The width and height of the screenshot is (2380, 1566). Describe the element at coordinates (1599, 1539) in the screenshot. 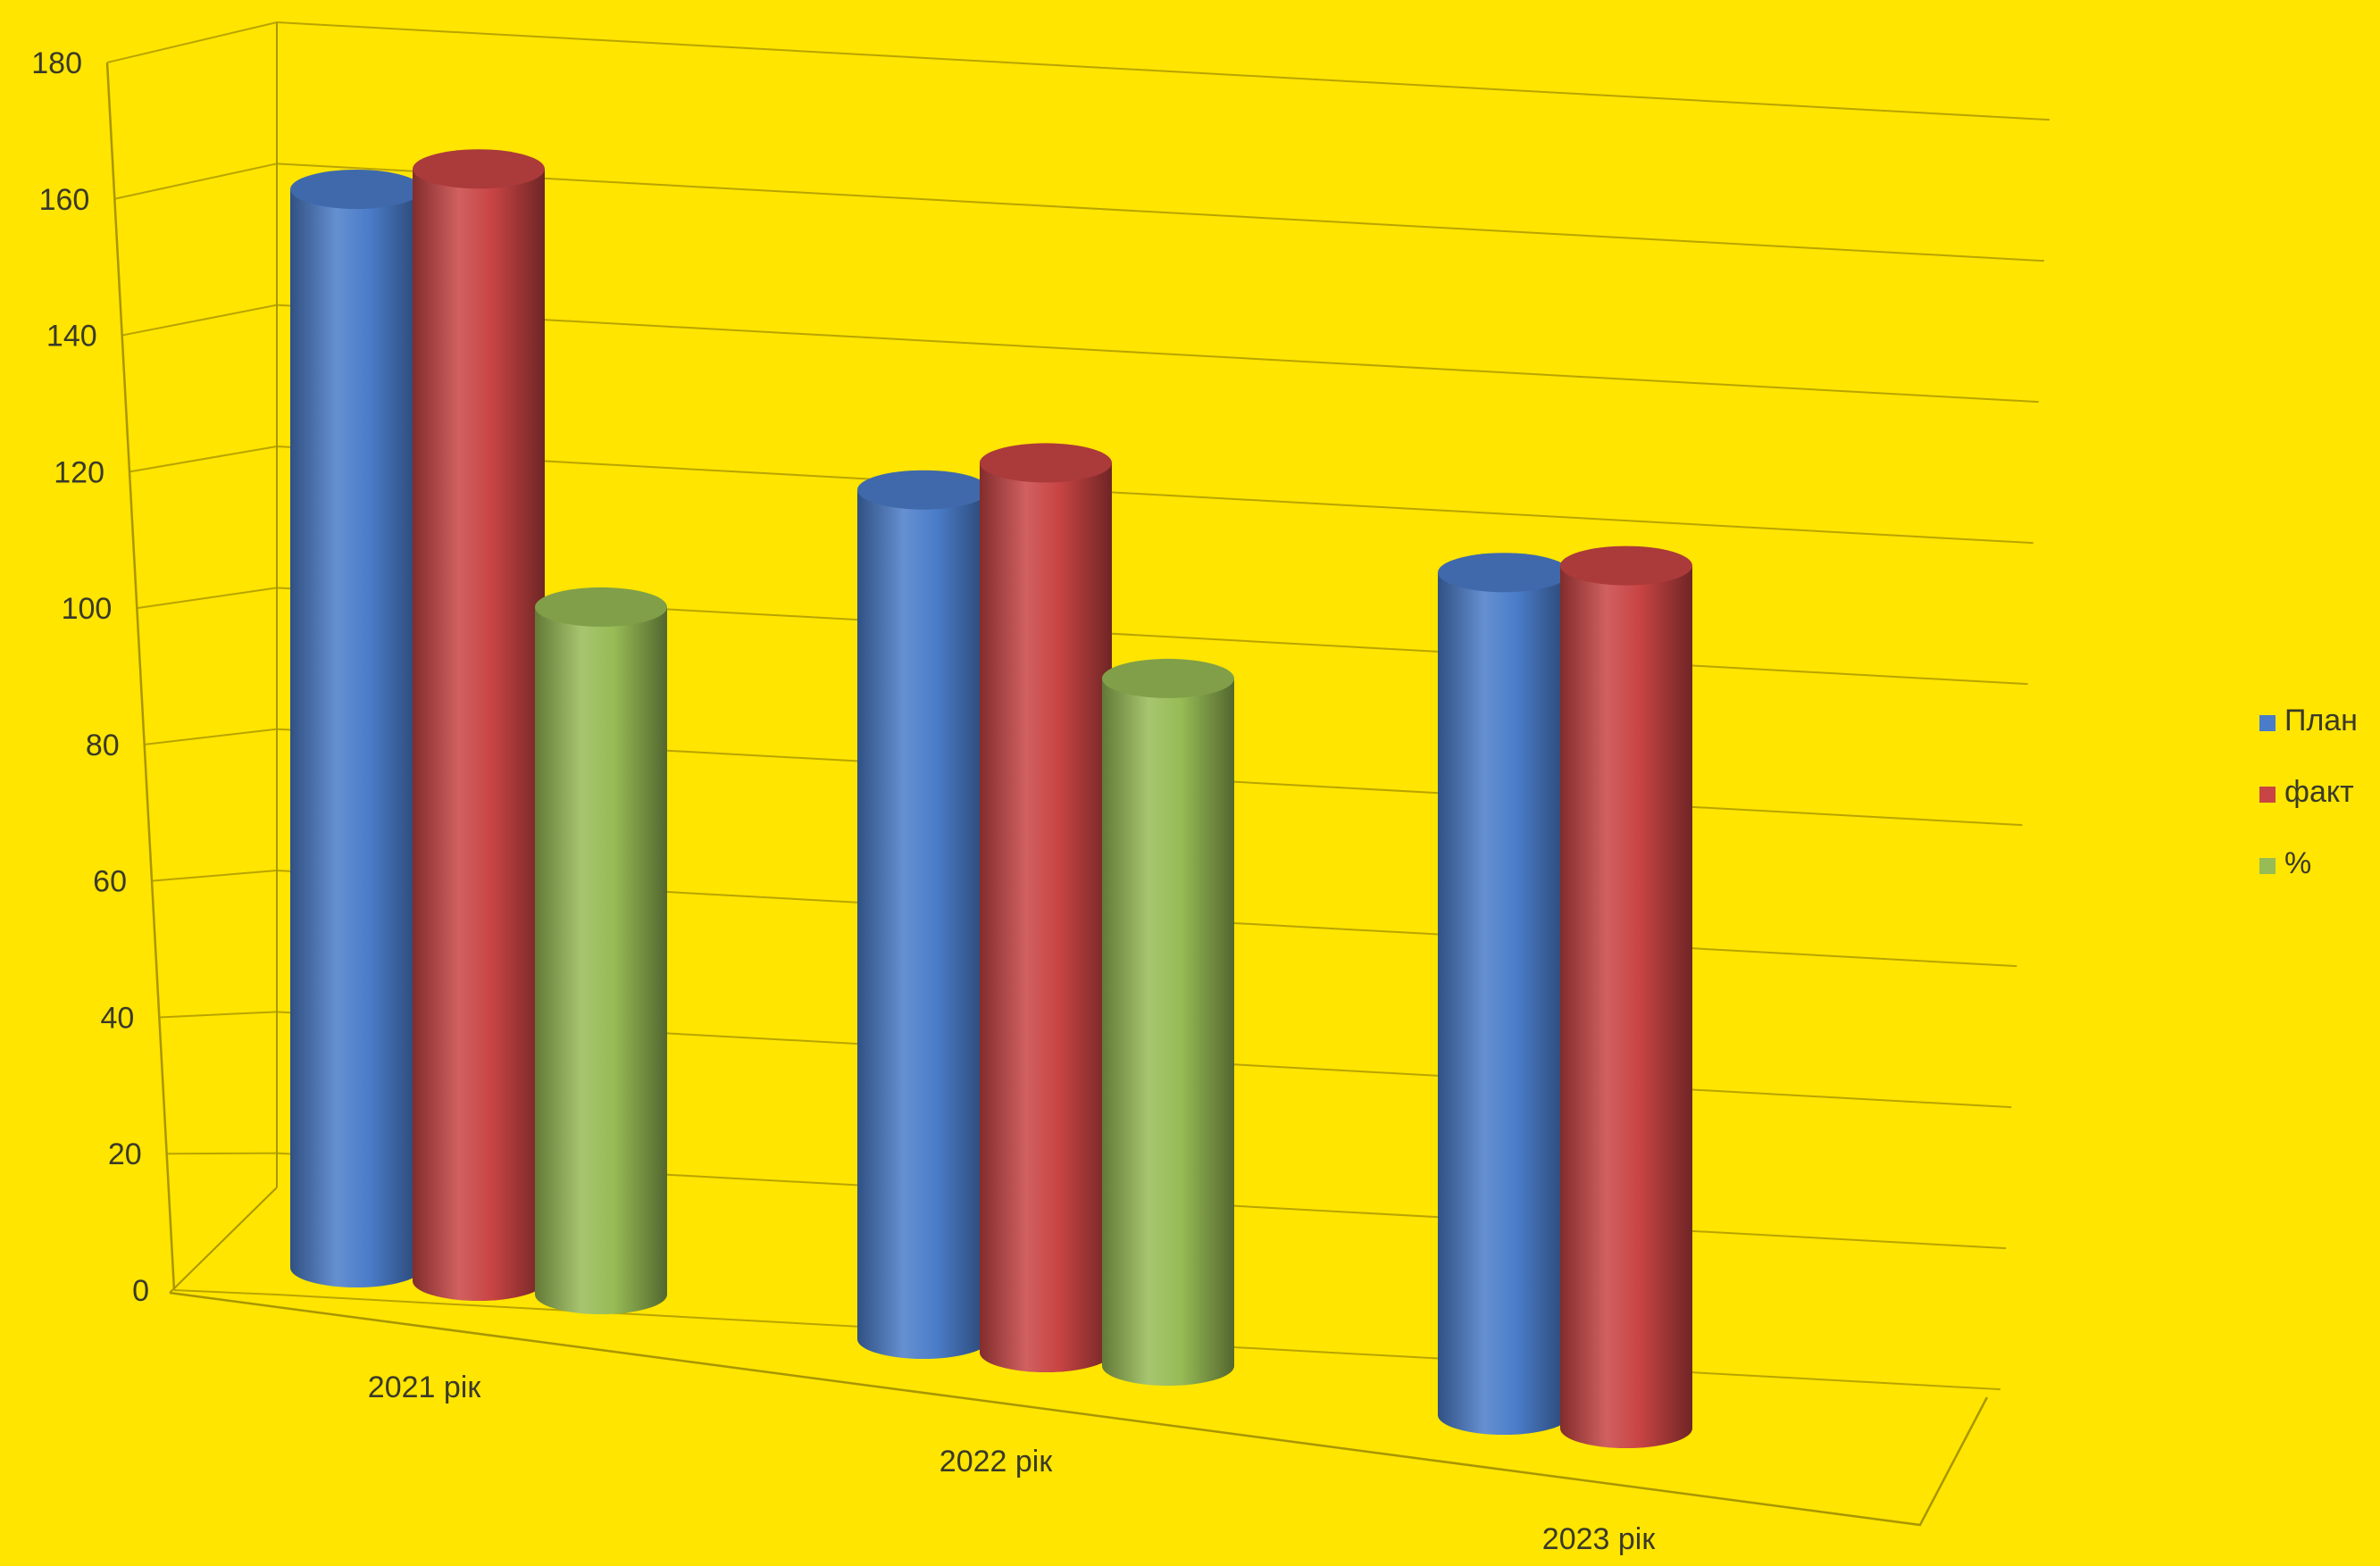

I see `x-category-label: 2023 рік` at that location.